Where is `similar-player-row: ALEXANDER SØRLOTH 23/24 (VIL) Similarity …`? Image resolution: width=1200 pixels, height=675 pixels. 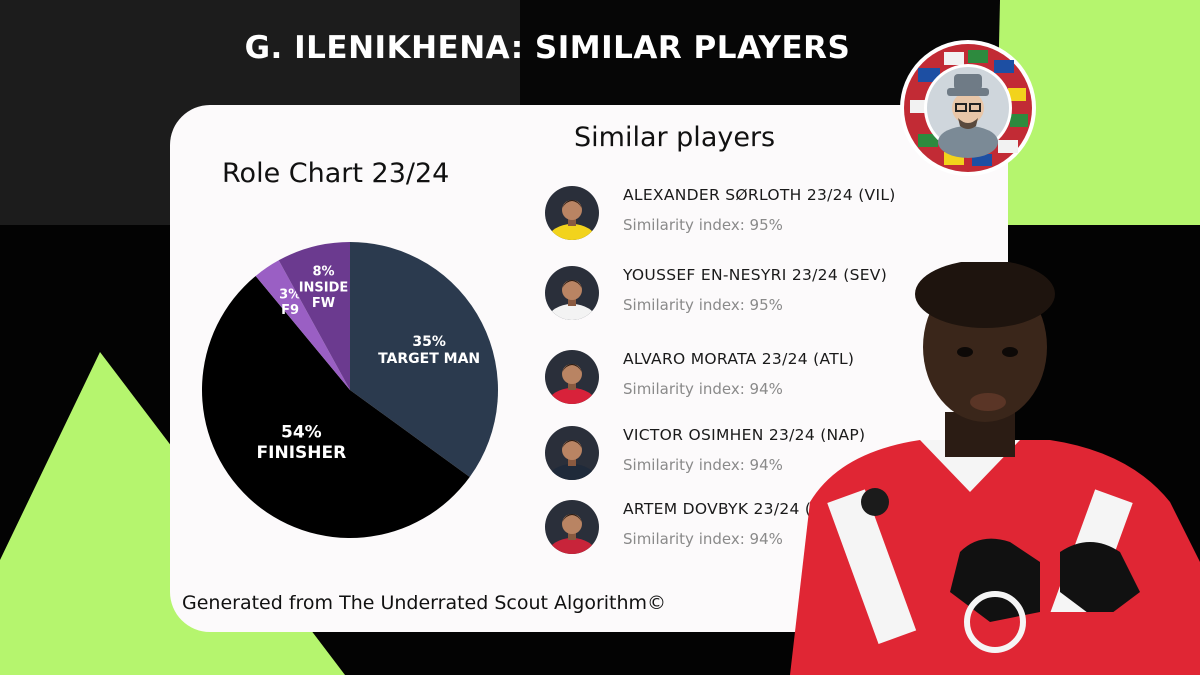 similar-player-row: ALEXANDER SØRLOTH 23/24 (VIL) Similarity … is located at coordinates (770, 216).